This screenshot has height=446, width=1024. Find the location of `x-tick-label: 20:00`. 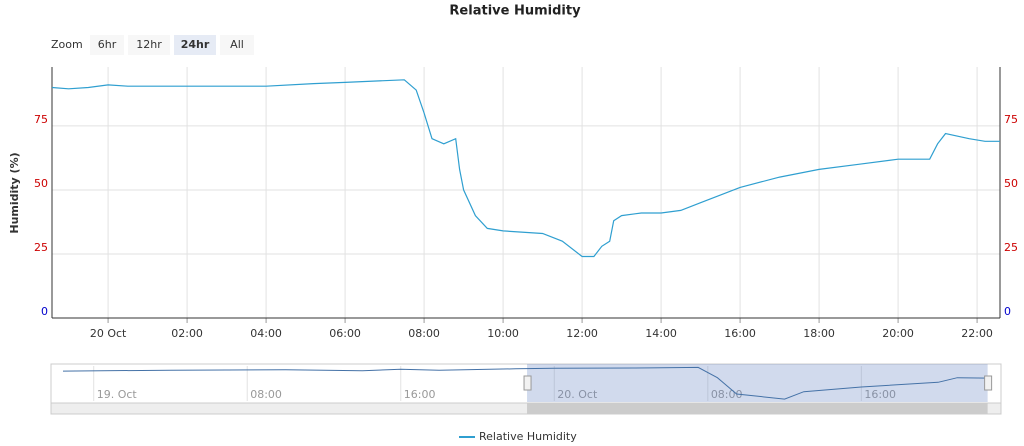

x-tick-label: 20:00 is located at coordinates (898, 333).